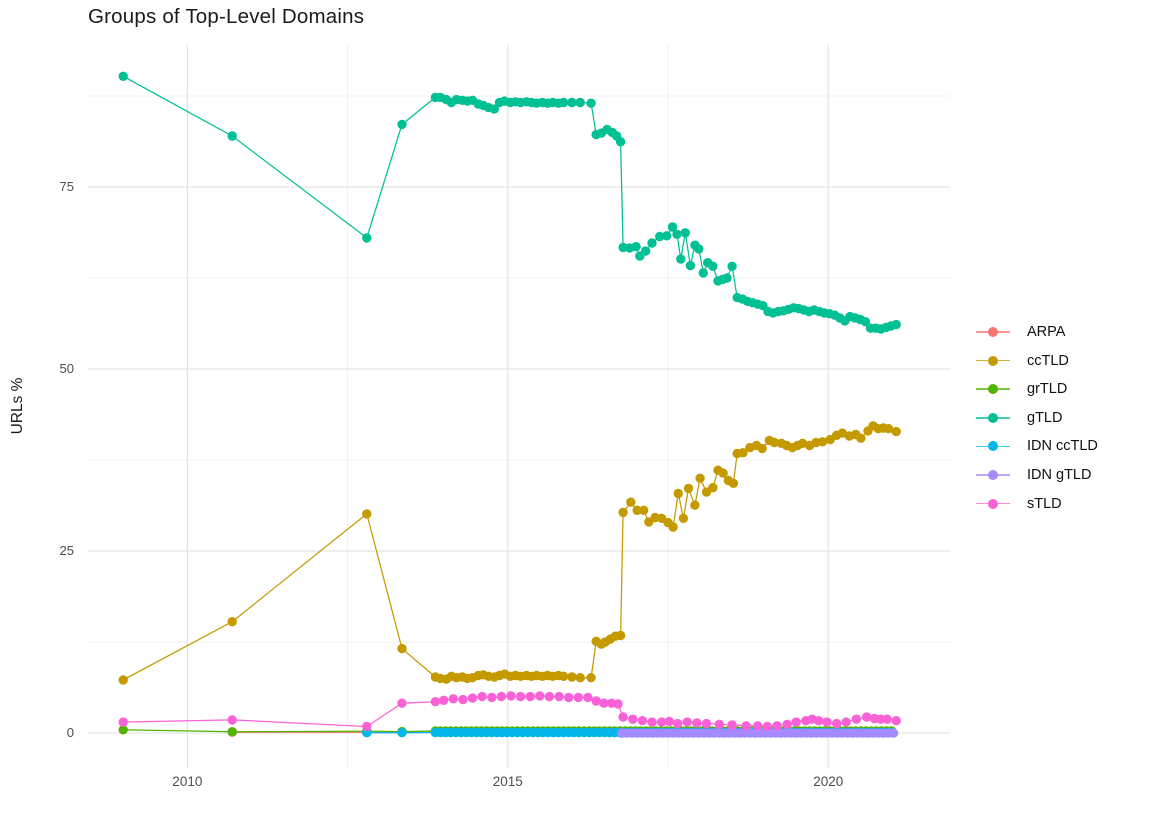 This screenshot has height=827, width=1164. I want to click on legend-item-gtld: gTLD, so click(1037, 418).